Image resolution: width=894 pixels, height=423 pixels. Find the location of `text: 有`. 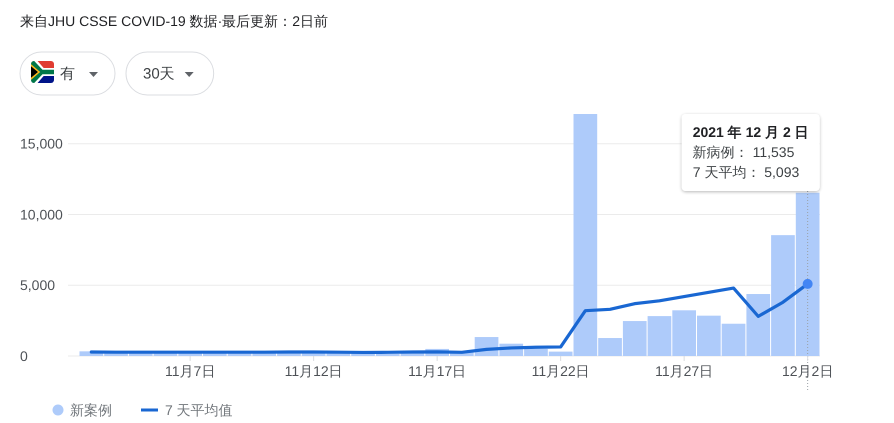

text: 有 is located at coordinates (67, 74).